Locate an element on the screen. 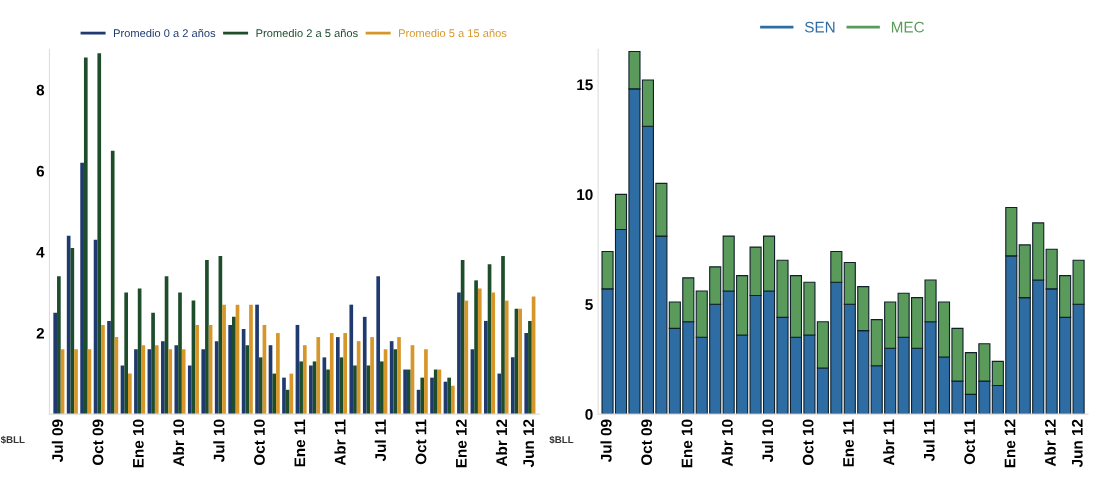 The image size is (1099, 493). legend-label: Promedio 5 a 15 años is located at coordinates (453, 33).